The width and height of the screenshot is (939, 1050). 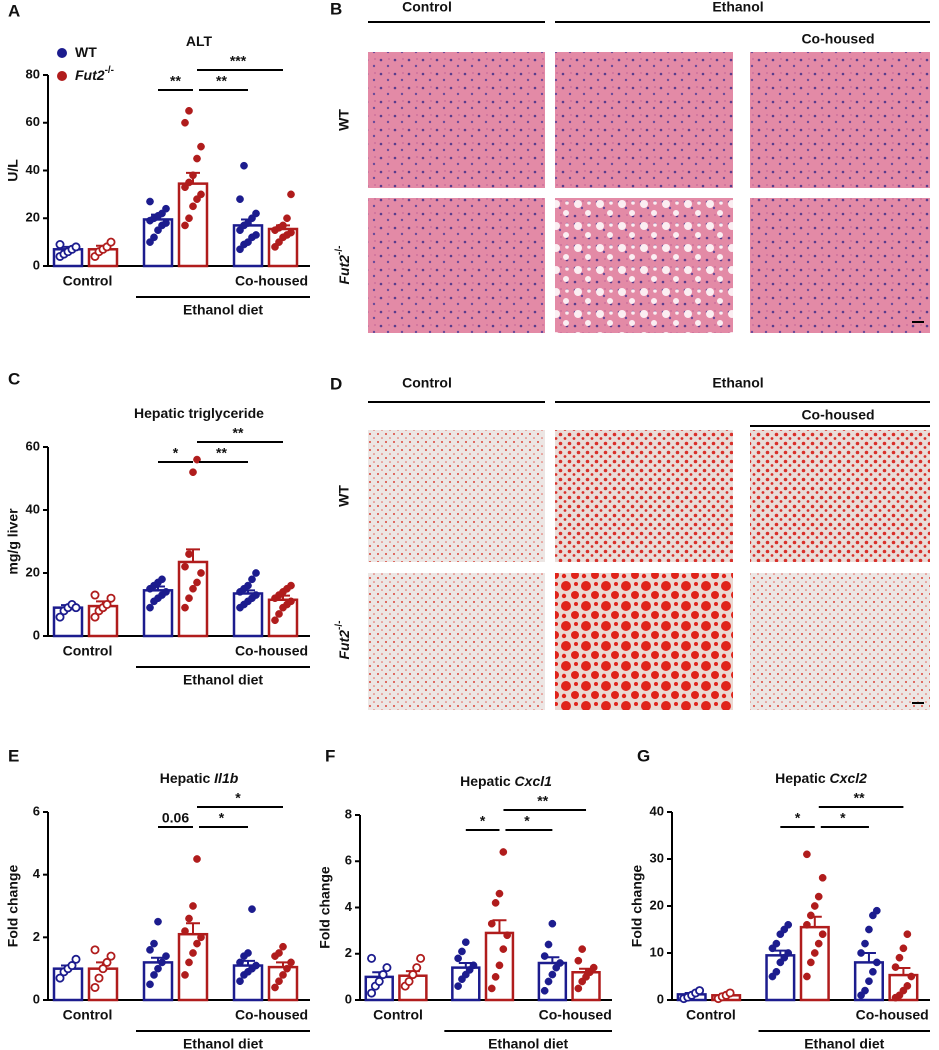 I want to click on y-axis-label: mg/g liver, so click(x=13, y=541).